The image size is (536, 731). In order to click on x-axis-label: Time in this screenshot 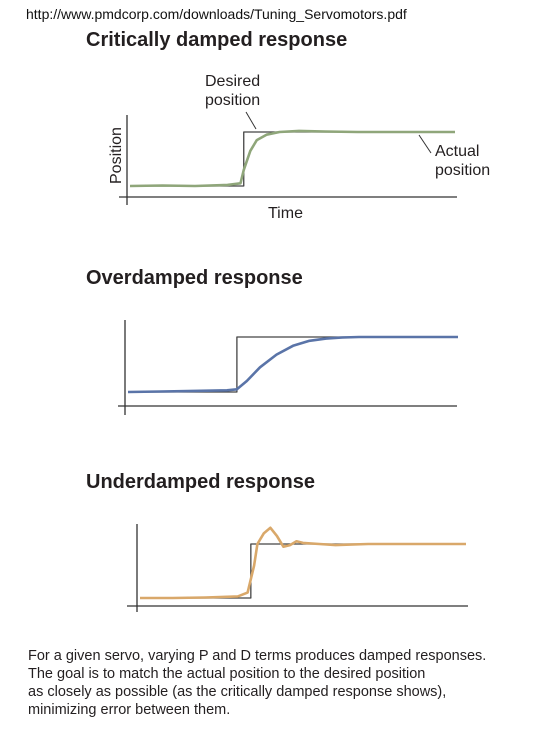, I will do `click(285, 213)`.